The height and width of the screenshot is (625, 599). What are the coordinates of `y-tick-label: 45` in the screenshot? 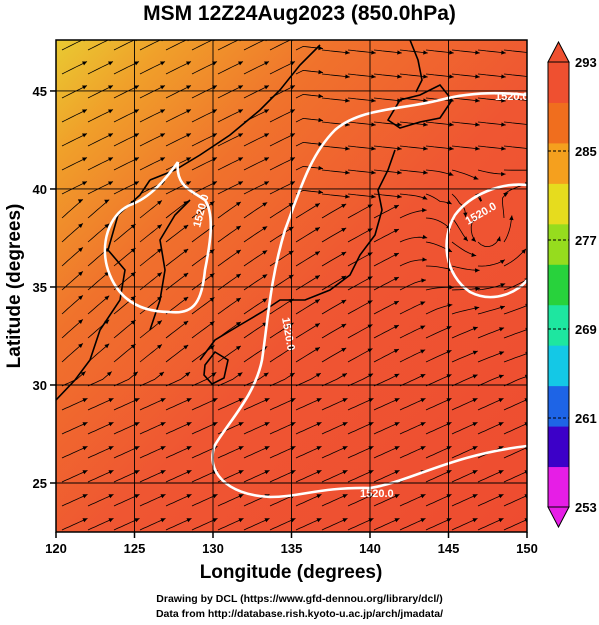 It's located at (40, 91).